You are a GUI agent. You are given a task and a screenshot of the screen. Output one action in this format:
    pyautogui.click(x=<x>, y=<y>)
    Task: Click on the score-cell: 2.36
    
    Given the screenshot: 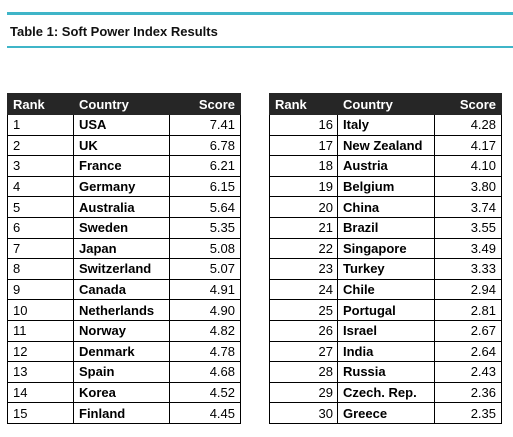 What is the action you would take?
    pyautogui.click(x=468, y=392)
    